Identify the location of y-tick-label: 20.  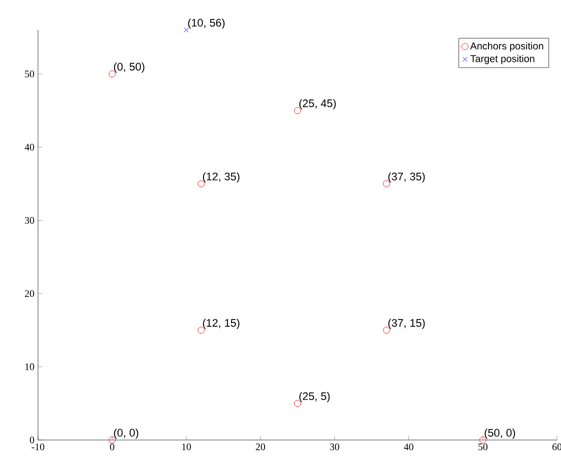
(29, 293).